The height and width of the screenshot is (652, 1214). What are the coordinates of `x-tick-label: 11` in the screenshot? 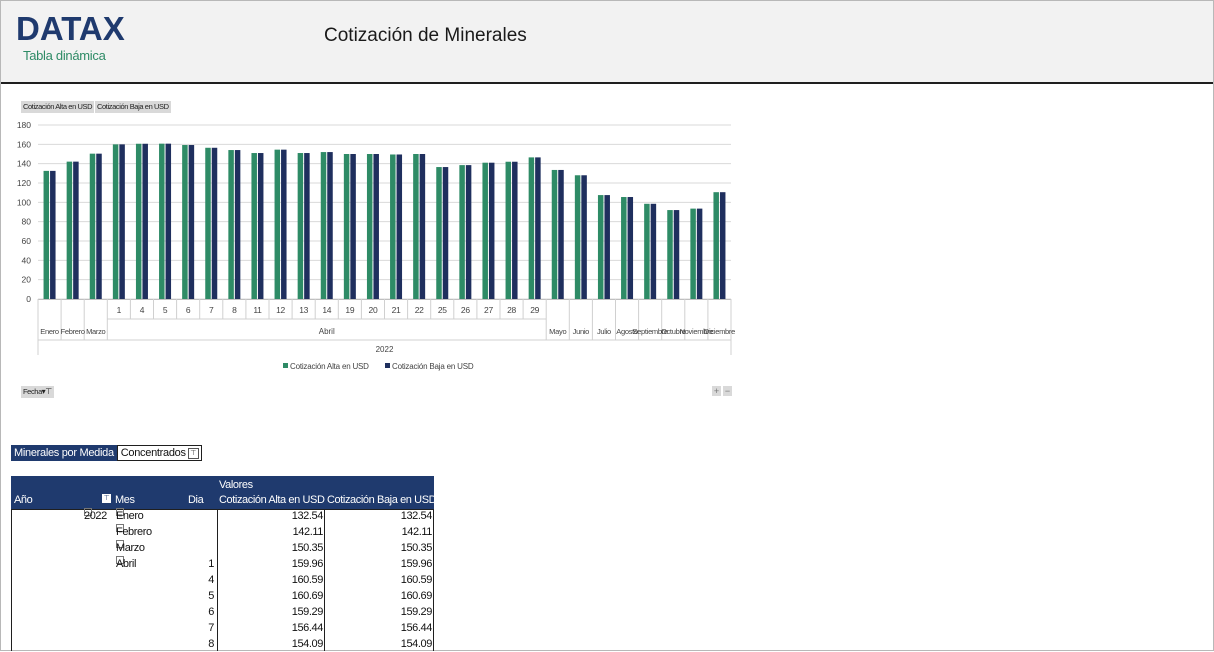 It's located at (257, 310).